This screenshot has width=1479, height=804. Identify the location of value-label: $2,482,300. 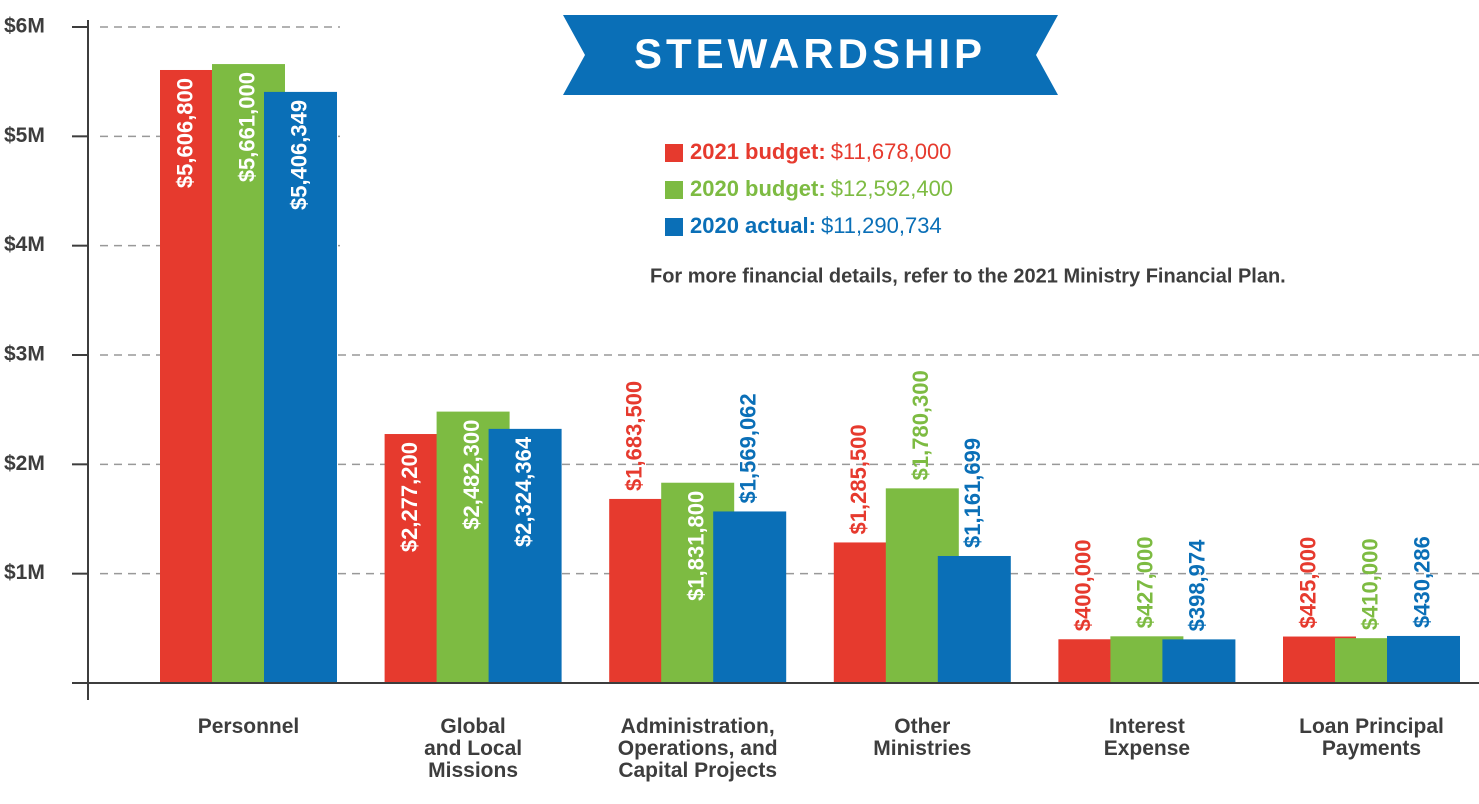
(471, 475).